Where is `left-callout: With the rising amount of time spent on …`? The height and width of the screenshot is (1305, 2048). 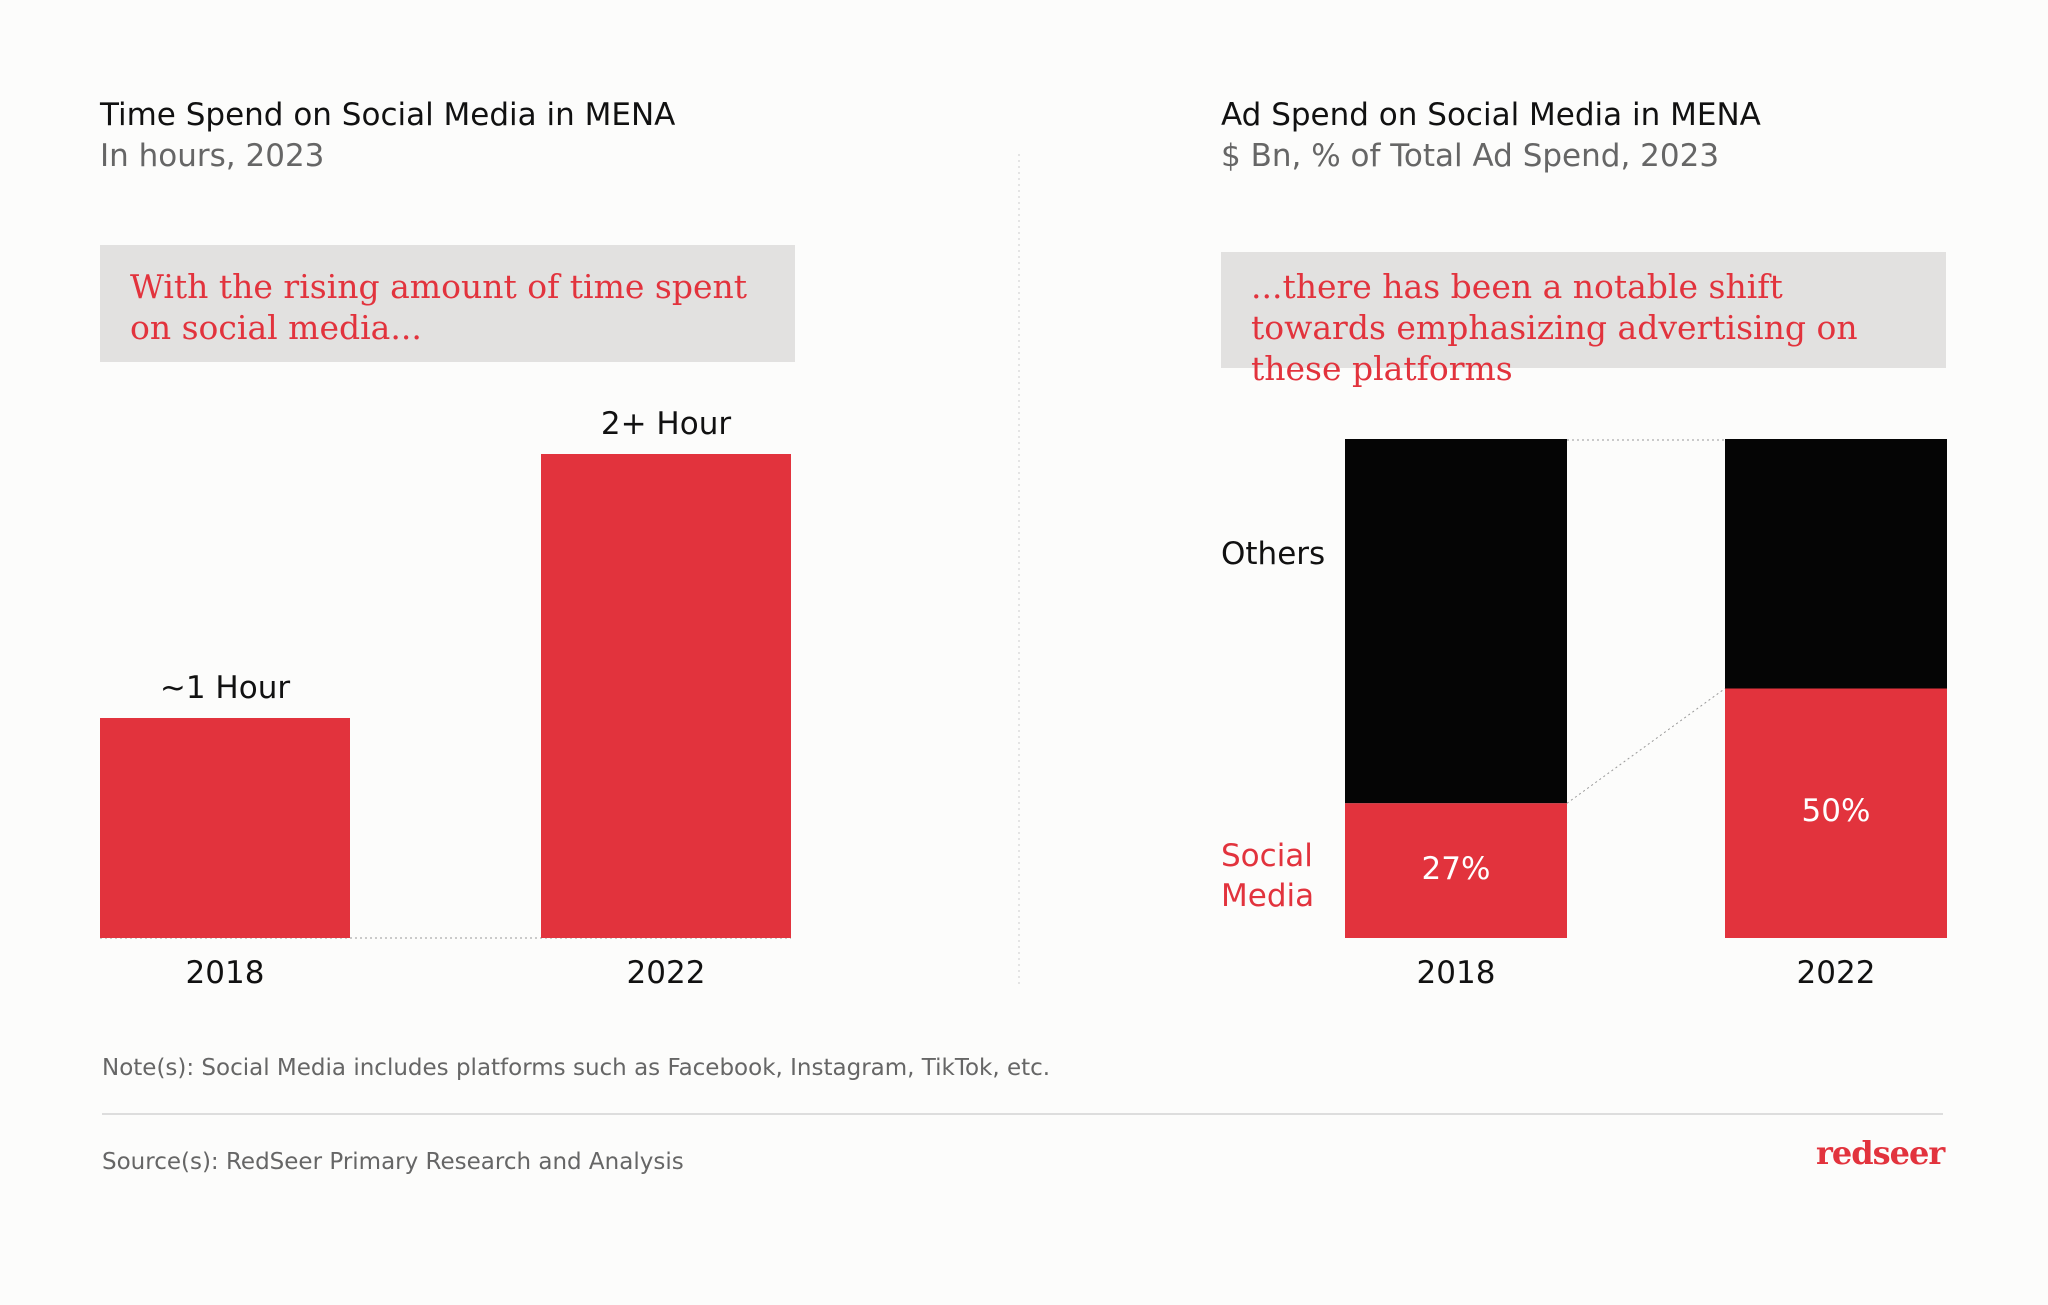 left-callout: With the rising amount of time spent on … is located at coordinates (447, 303).